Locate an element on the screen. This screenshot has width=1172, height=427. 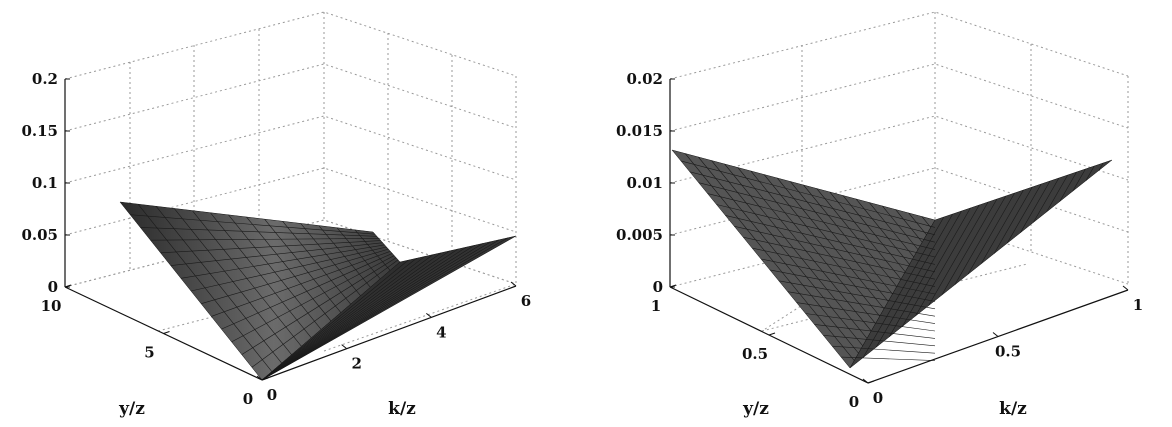
y-tick-label: 10 is located at coordinates (51, 306).